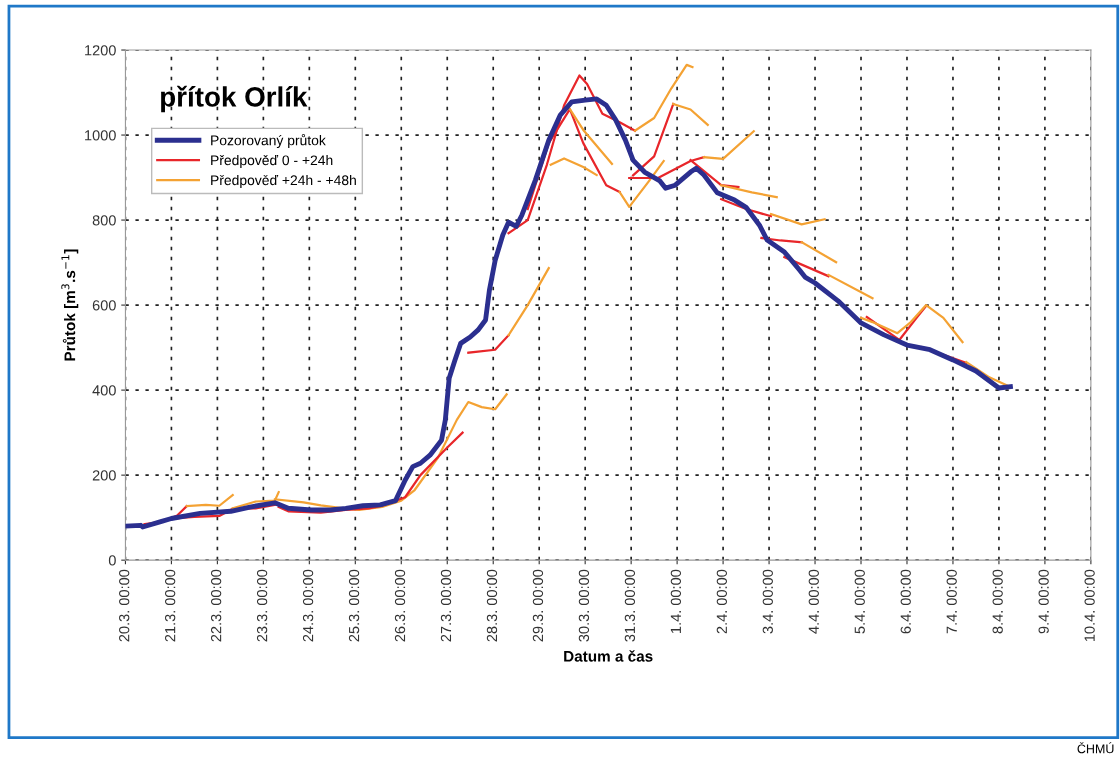  What do you see at coordinates (104, 305) in the screenshot?
I see `y-tick-label: 600` at bounding box center [104, 305].